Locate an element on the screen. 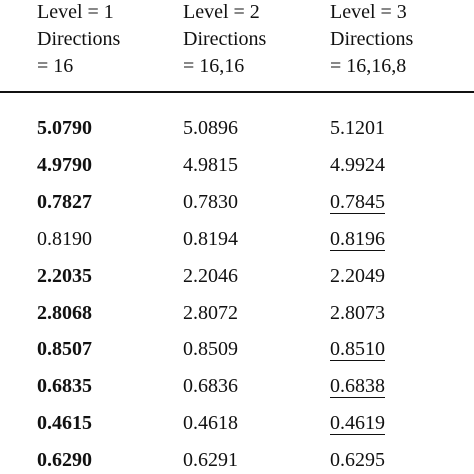 This screenshot has height=474, width=474. cell: 4.9924 is located at coordinates (357, 164).